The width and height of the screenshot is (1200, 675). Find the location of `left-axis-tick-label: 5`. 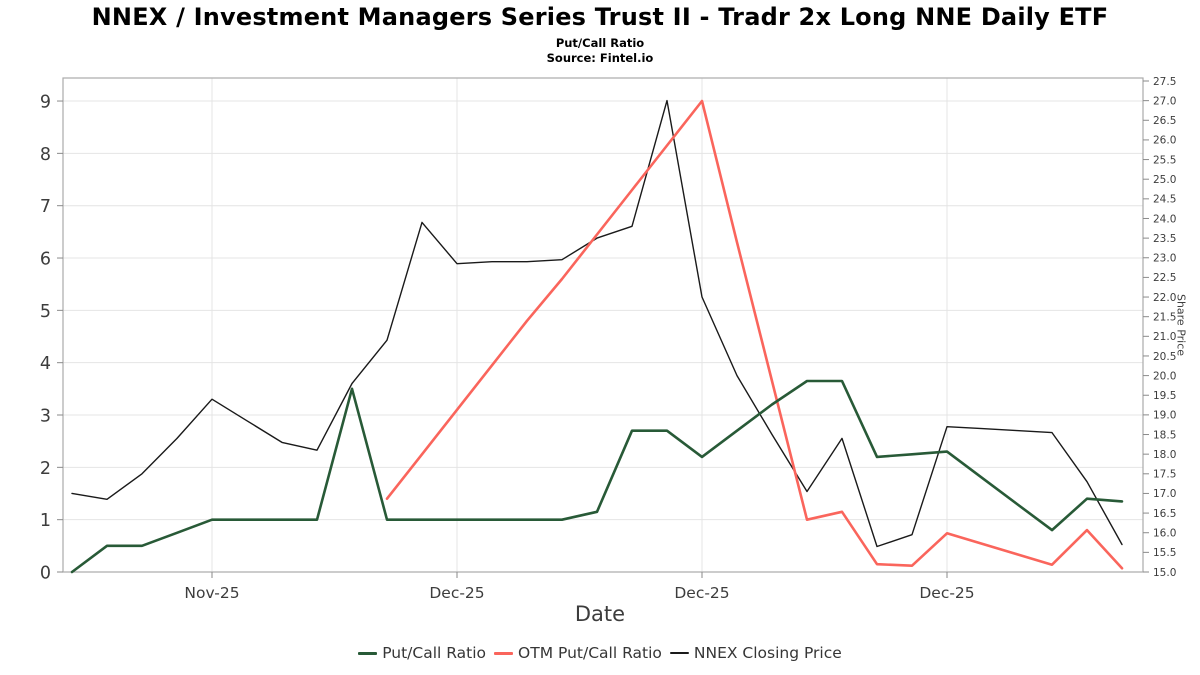

left-axis-tick-label: 5 is located at coordinates (45, 312).